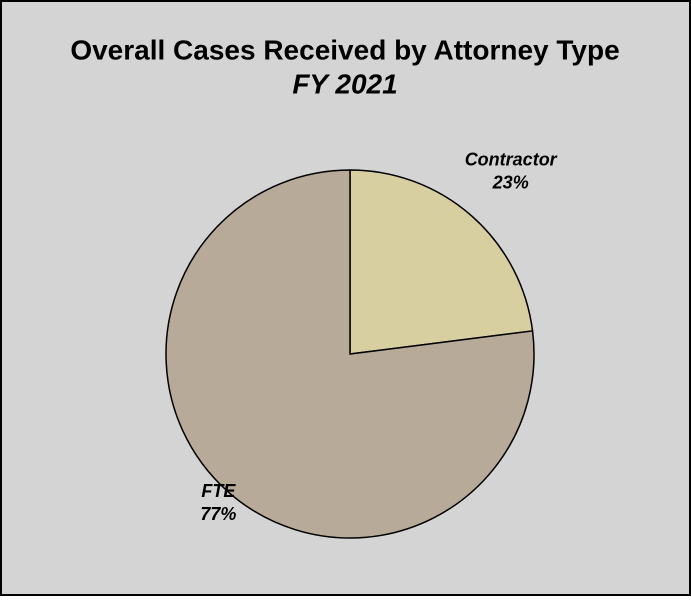 This screenshot has height=601, width=691. Describe the element at coordinates (344, 49) in the screenshot. I see `chart-title: Overall Cases Received by Attorney Type` at that location.